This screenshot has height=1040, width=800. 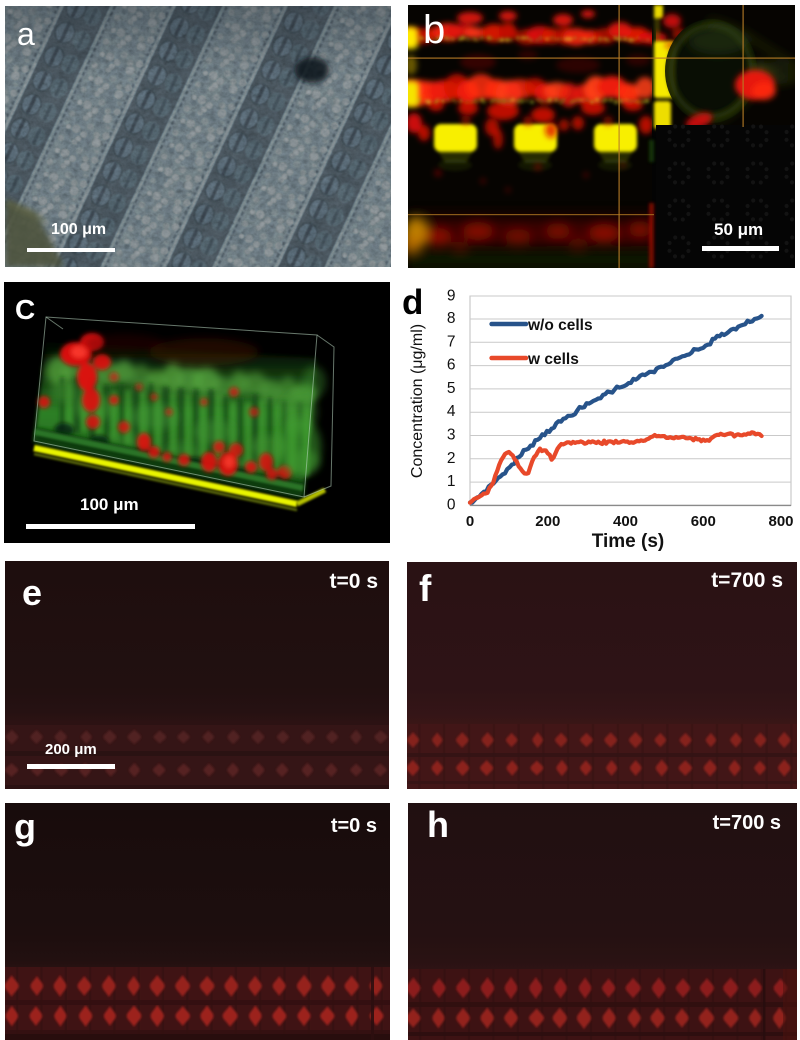 What do you see at coordinates (451, 318) in the screenshot?
I see `svg-text: 8` at bounding box center [451, 318].